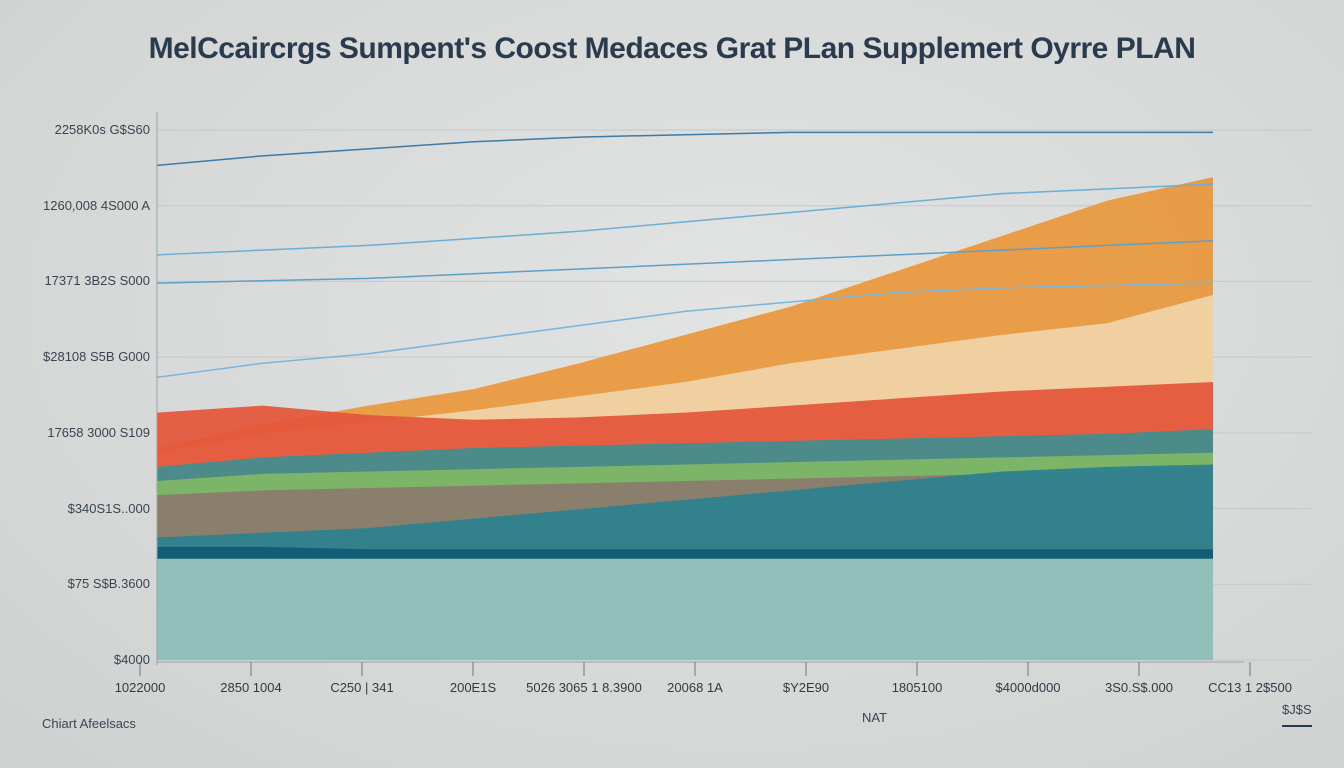  What do you see at coordinates (98, 432) in the screenshot?
I see `y-tick-label: 17658 3000 S109` at bounding box center [98, 432].